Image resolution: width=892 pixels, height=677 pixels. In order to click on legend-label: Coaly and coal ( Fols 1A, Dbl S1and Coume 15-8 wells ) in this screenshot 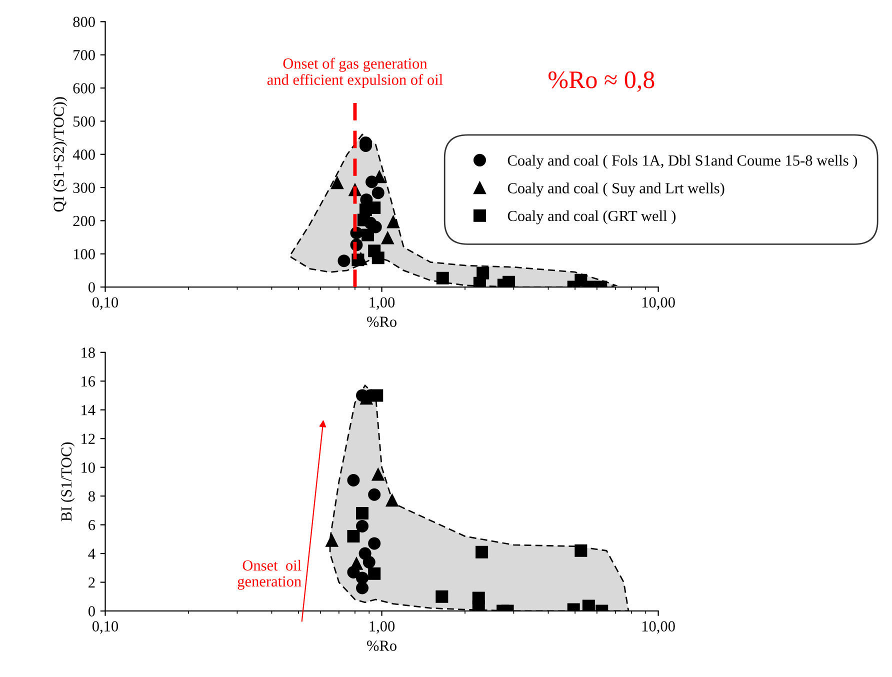, I will do `click(683, 161)`.